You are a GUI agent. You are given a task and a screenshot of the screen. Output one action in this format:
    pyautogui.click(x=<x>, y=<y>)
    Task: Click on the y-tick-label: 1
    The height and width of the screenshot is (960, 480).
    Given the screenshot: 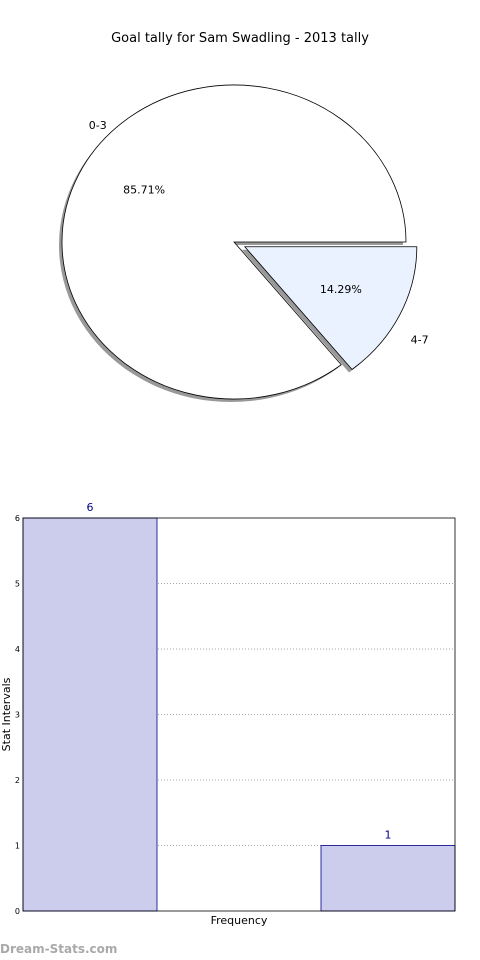 What is the action you would take?
    pyautogui.click(x=17, y=846)
    